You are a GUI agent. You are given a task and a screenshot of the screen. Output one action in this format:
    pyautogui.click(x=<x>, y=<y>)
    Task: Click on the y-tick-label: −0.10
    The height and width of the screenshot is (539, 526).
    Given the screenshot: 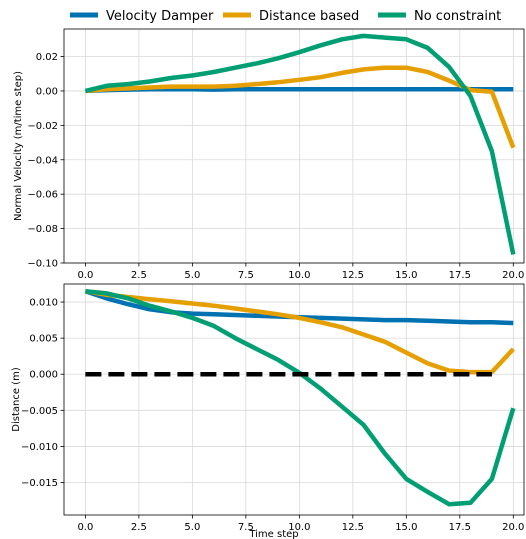 What is the action you would take?
    pyautogui.click(x=42, y=264)
    